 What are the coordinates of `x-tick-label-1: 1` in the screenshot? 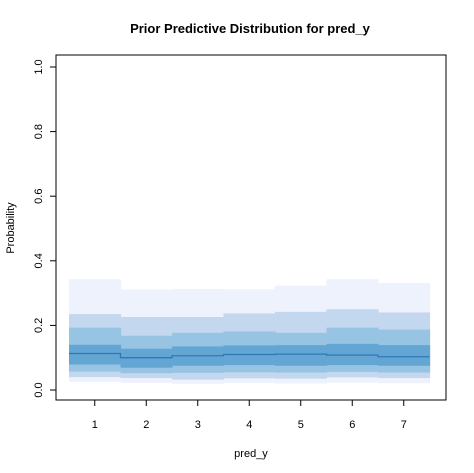 It's located at (95, 425).